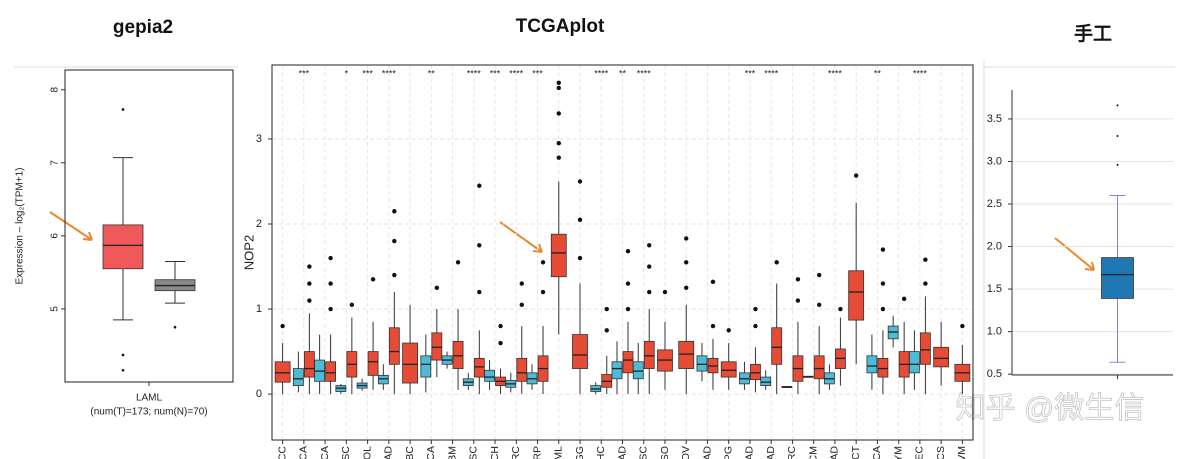 The image size is (1195, 459). Describe the element at coordinates (580, 452) in the screenshot. I see `x-tick-label: LGG` at that location.